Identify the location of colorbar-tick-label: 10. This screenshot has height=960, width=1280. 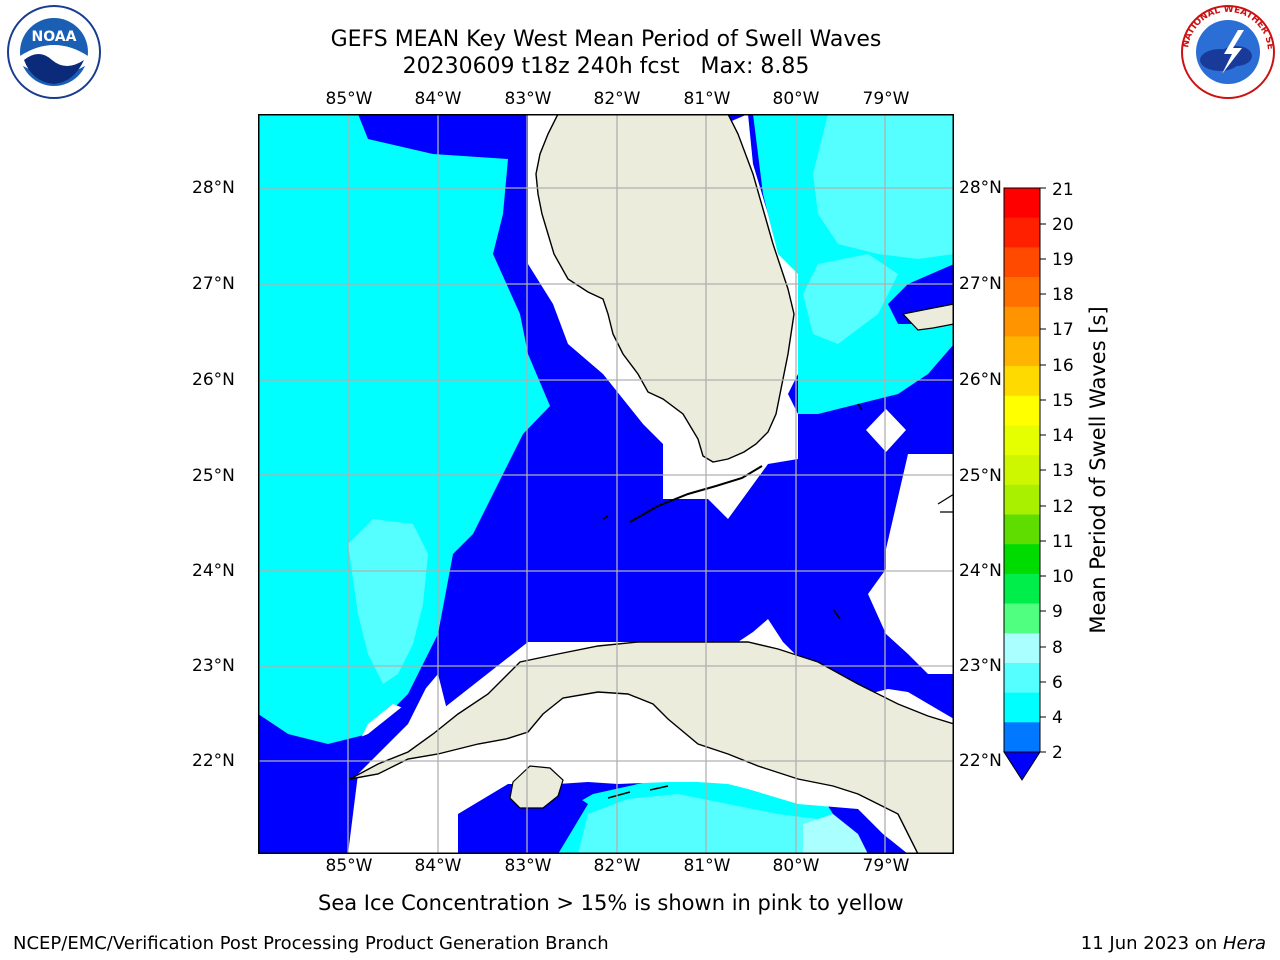
(1063, 577).